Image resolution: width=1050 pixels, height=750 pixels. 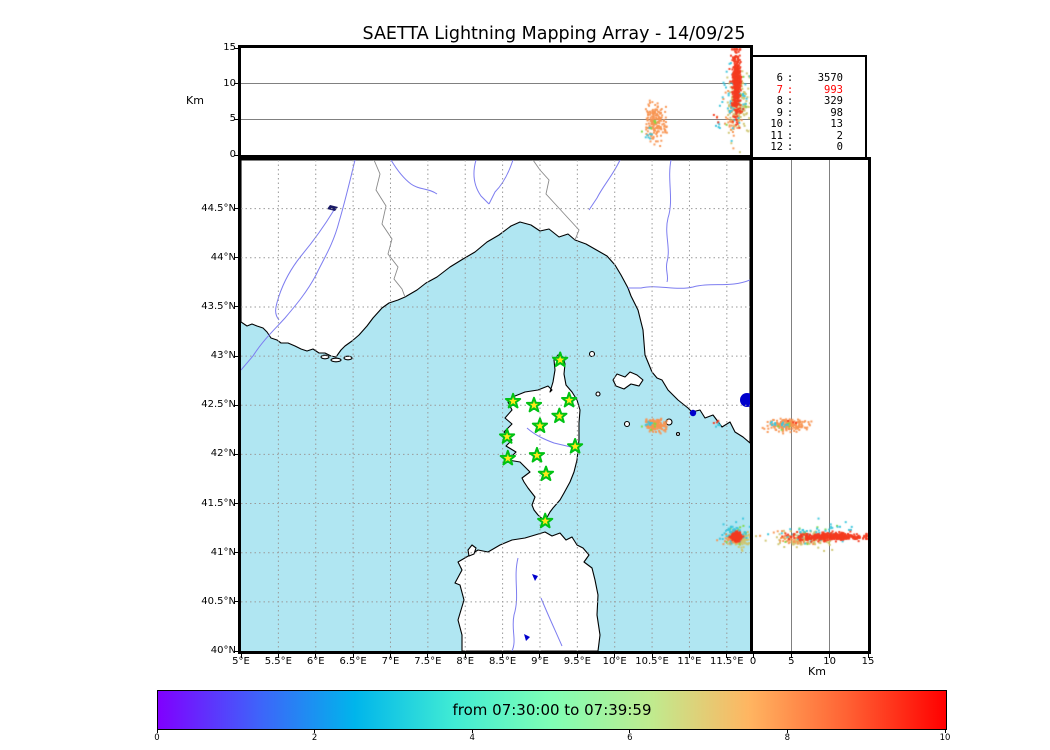 I want to click on colorbar-tick-label: 10, so click(x=945, y=738).